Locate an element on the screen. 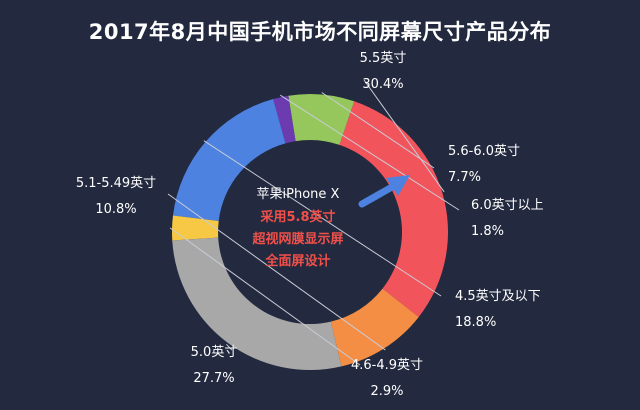  chart-title: 2017年8月中国手机市场不同屏幕尺寸产品分布 is located at coordinates (320, 32).